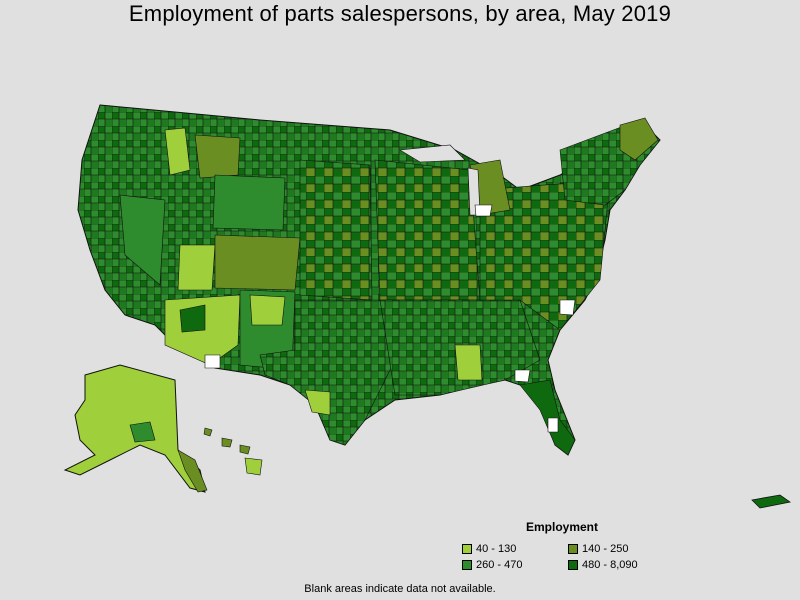 This screenshot has width=800, height=600. Describe the element at coordinates (483, 210) in the screenshot. I see `no-data-mid` at that location.